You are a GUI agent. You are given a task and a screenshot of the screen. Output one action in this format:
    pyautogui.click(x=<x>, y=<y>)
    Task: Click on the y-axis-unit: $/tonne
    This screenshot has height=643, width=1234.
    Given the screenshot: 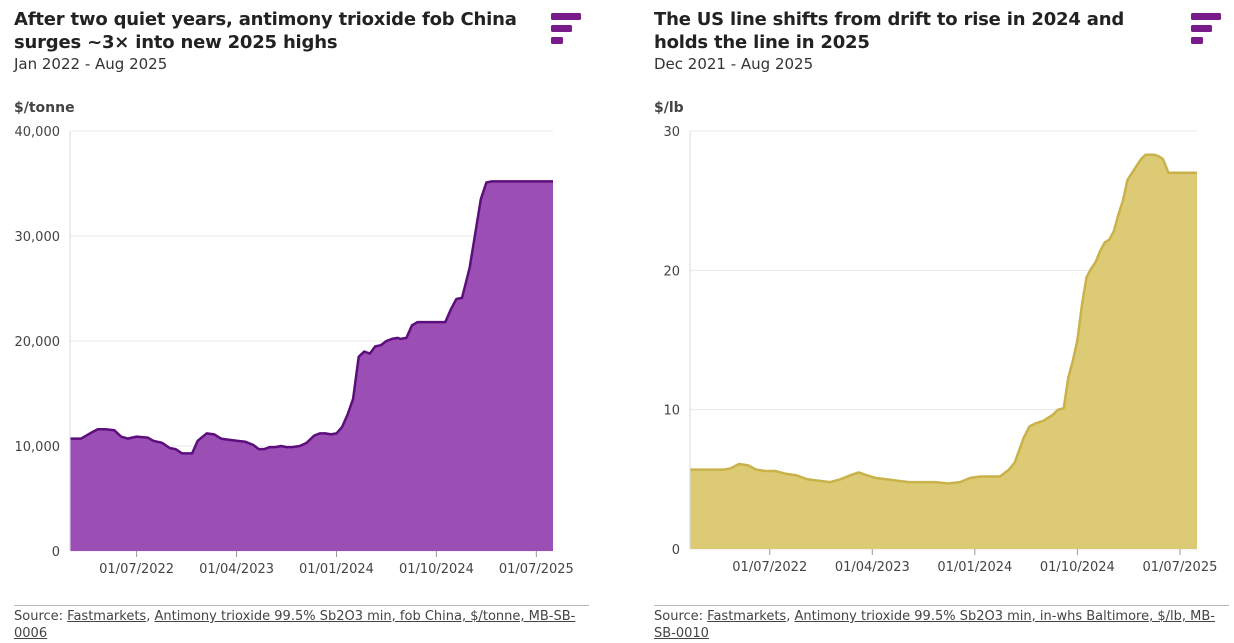 What is the action you would take?
    pyautogui.click(x=44, y=108)
    